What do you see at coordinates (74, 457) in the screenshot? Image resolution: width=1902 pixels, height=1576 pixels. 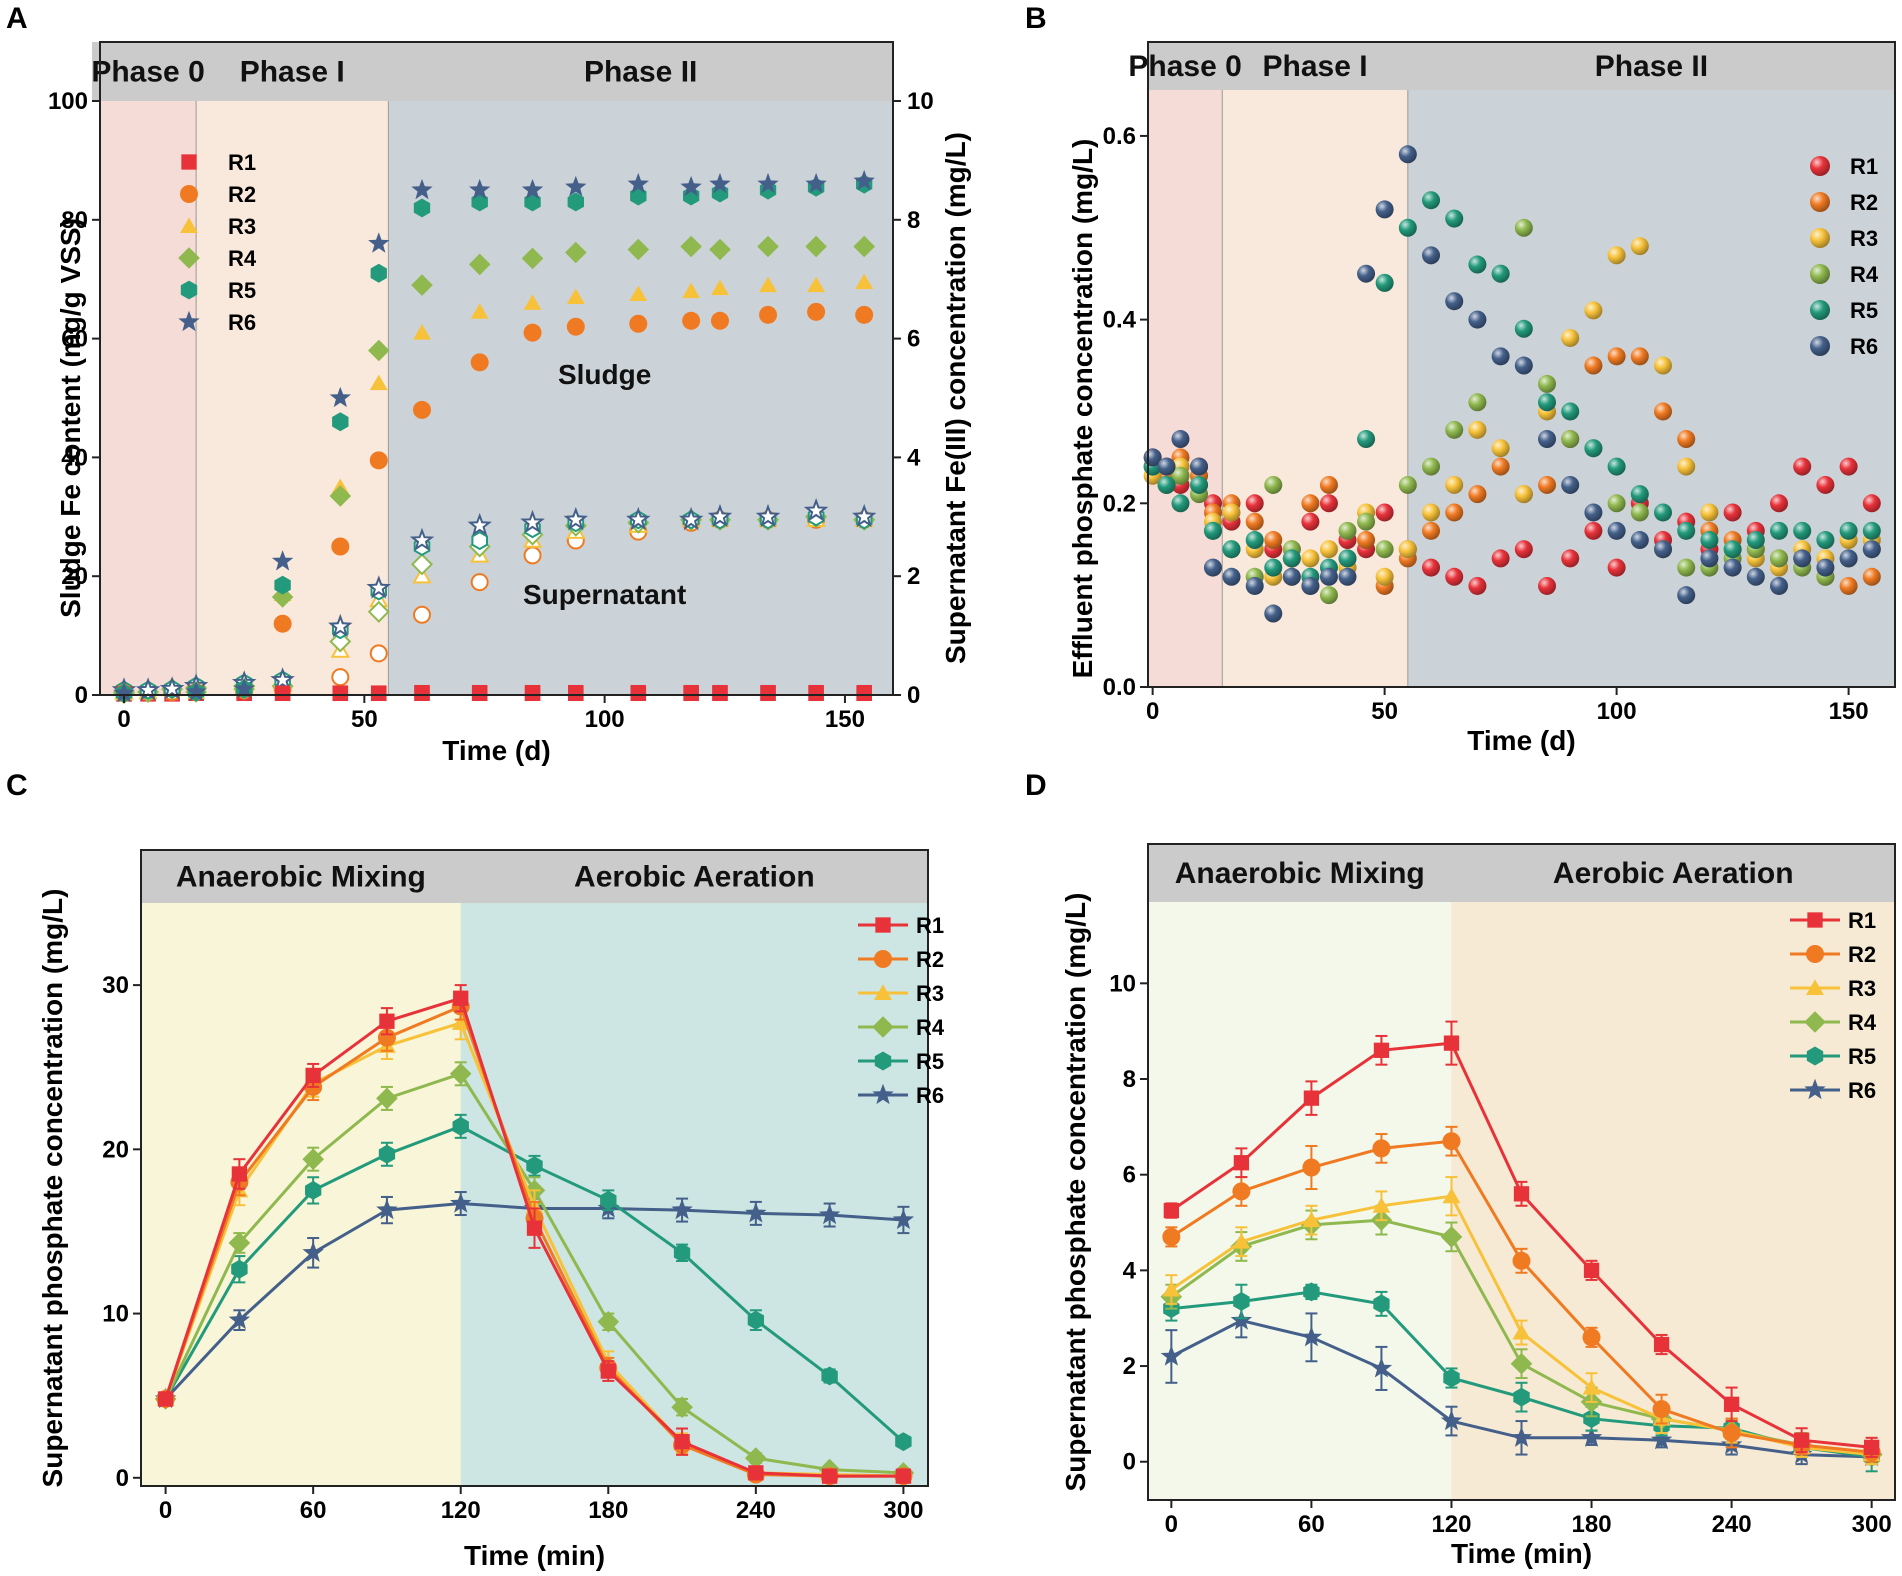 I see `y-tick-label: 40` at bounding box center [74, 457].